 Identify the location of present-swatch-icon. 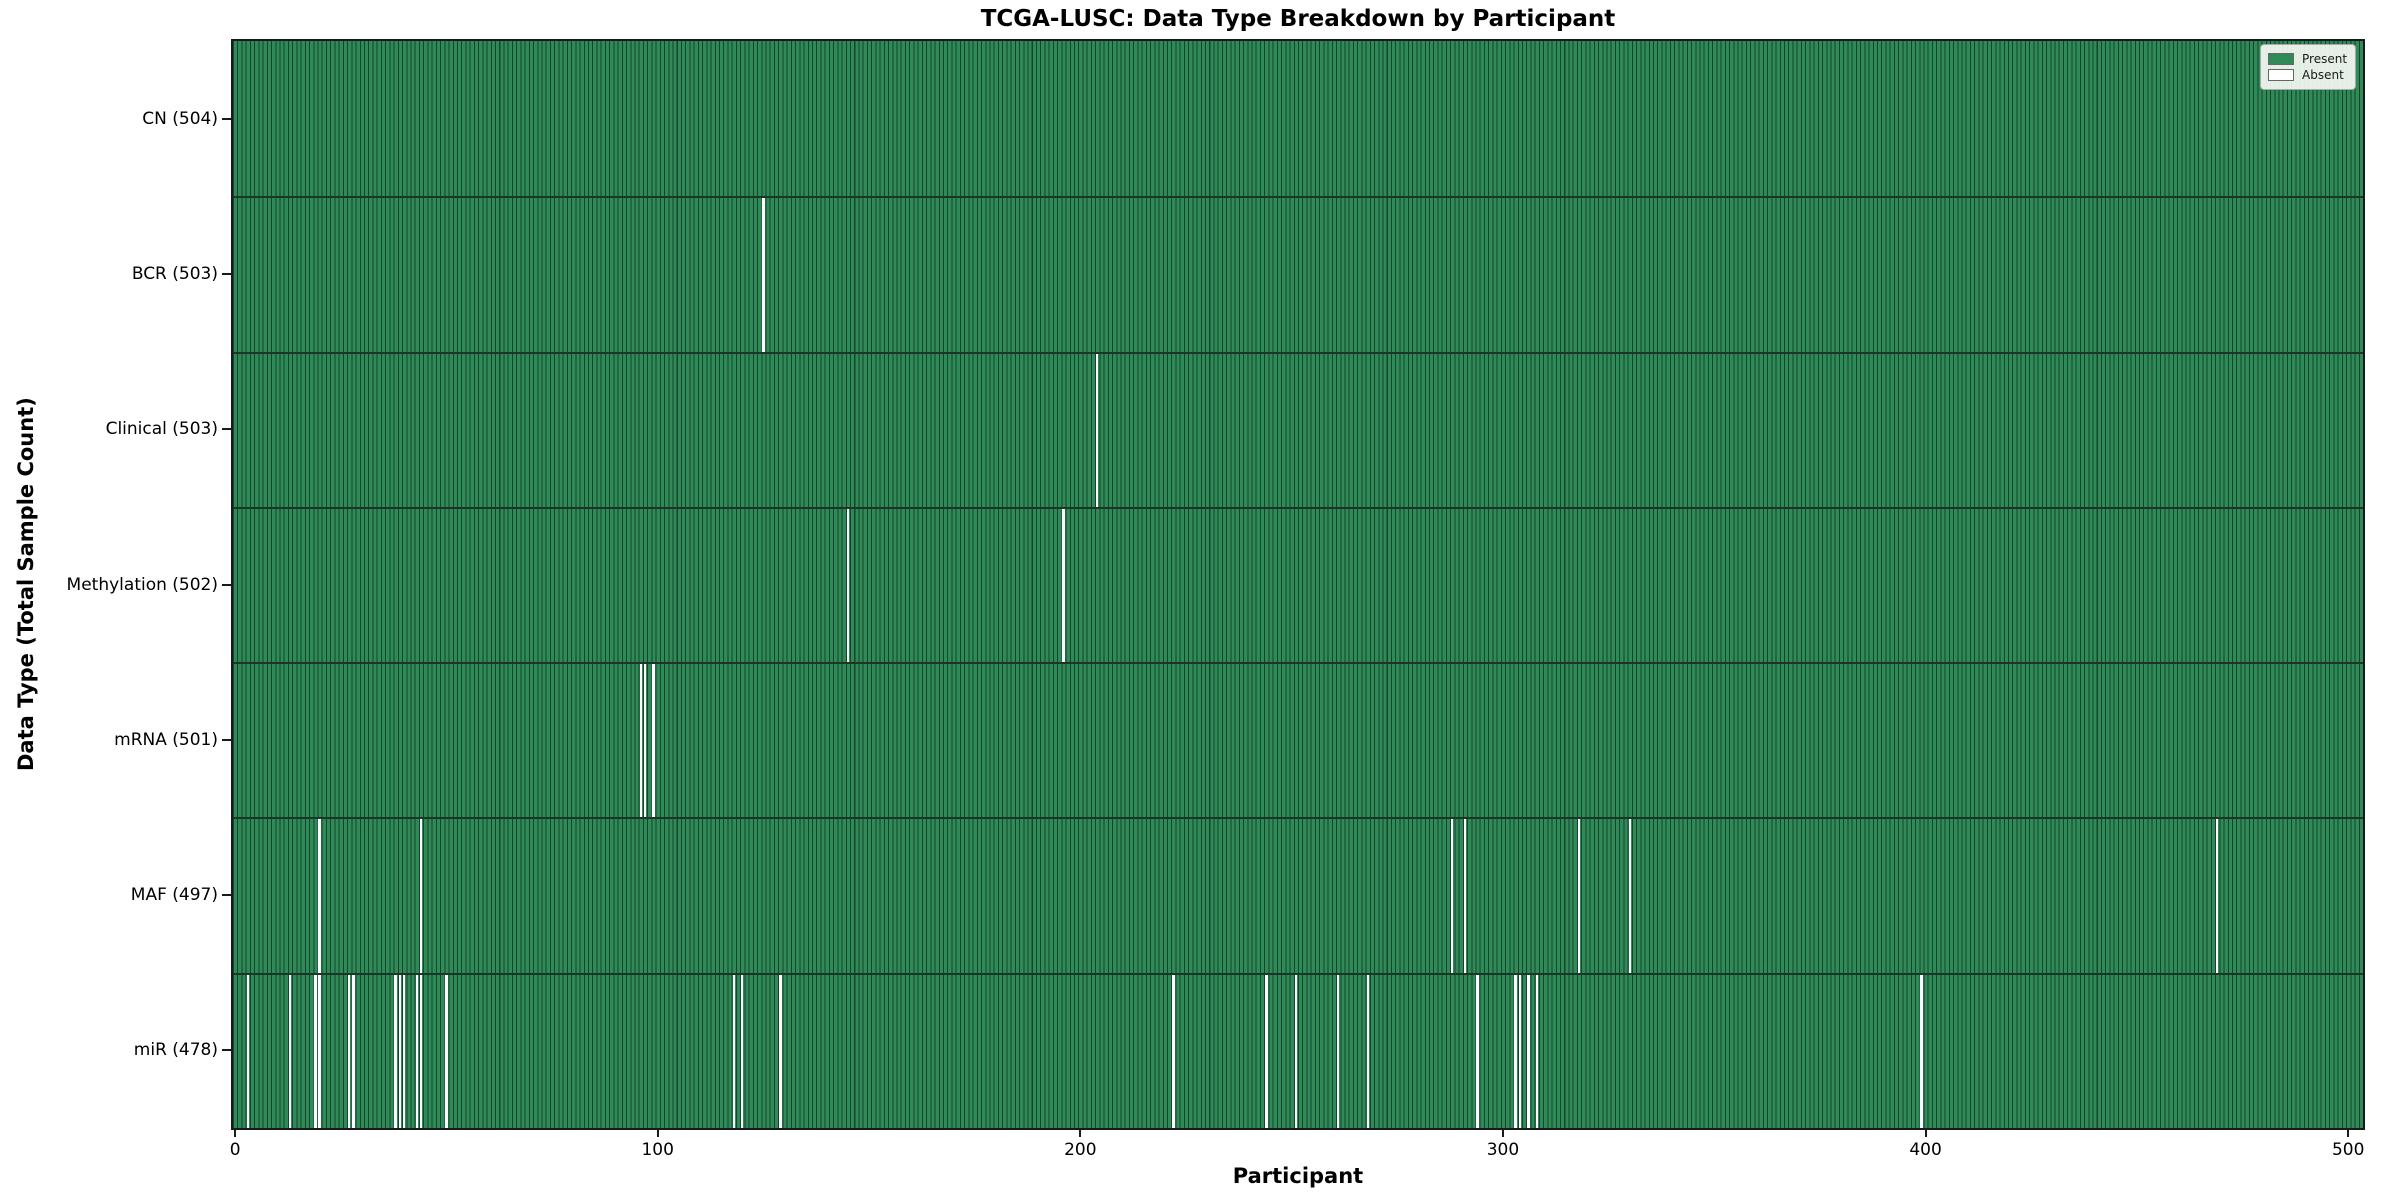
(2281, 59).